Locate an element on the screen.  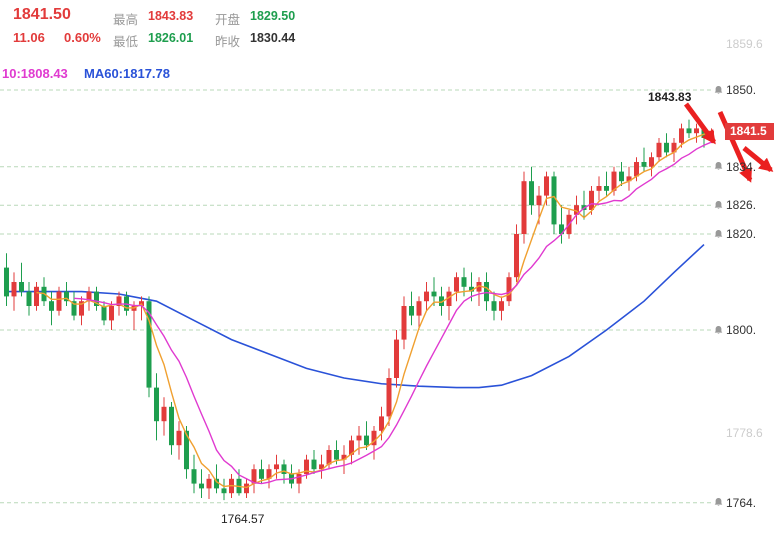
low-point-label: 1764.57 is located at coordinates (243, 519).